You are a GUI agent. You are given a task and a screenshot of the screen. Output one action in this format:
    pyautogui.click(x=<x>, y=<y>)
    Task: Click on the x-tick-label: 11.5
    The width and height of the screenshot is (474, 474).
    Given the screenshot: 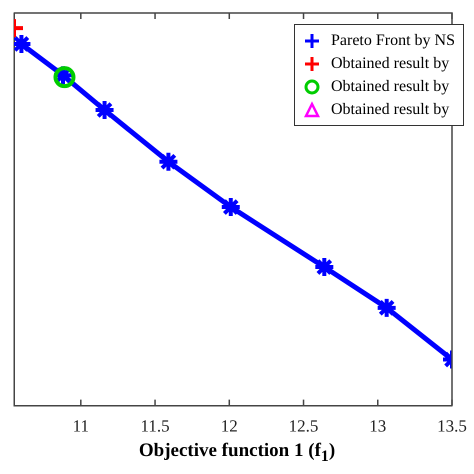 What is the action you would take?
    pyautogui.click(x=155, y=426)
    